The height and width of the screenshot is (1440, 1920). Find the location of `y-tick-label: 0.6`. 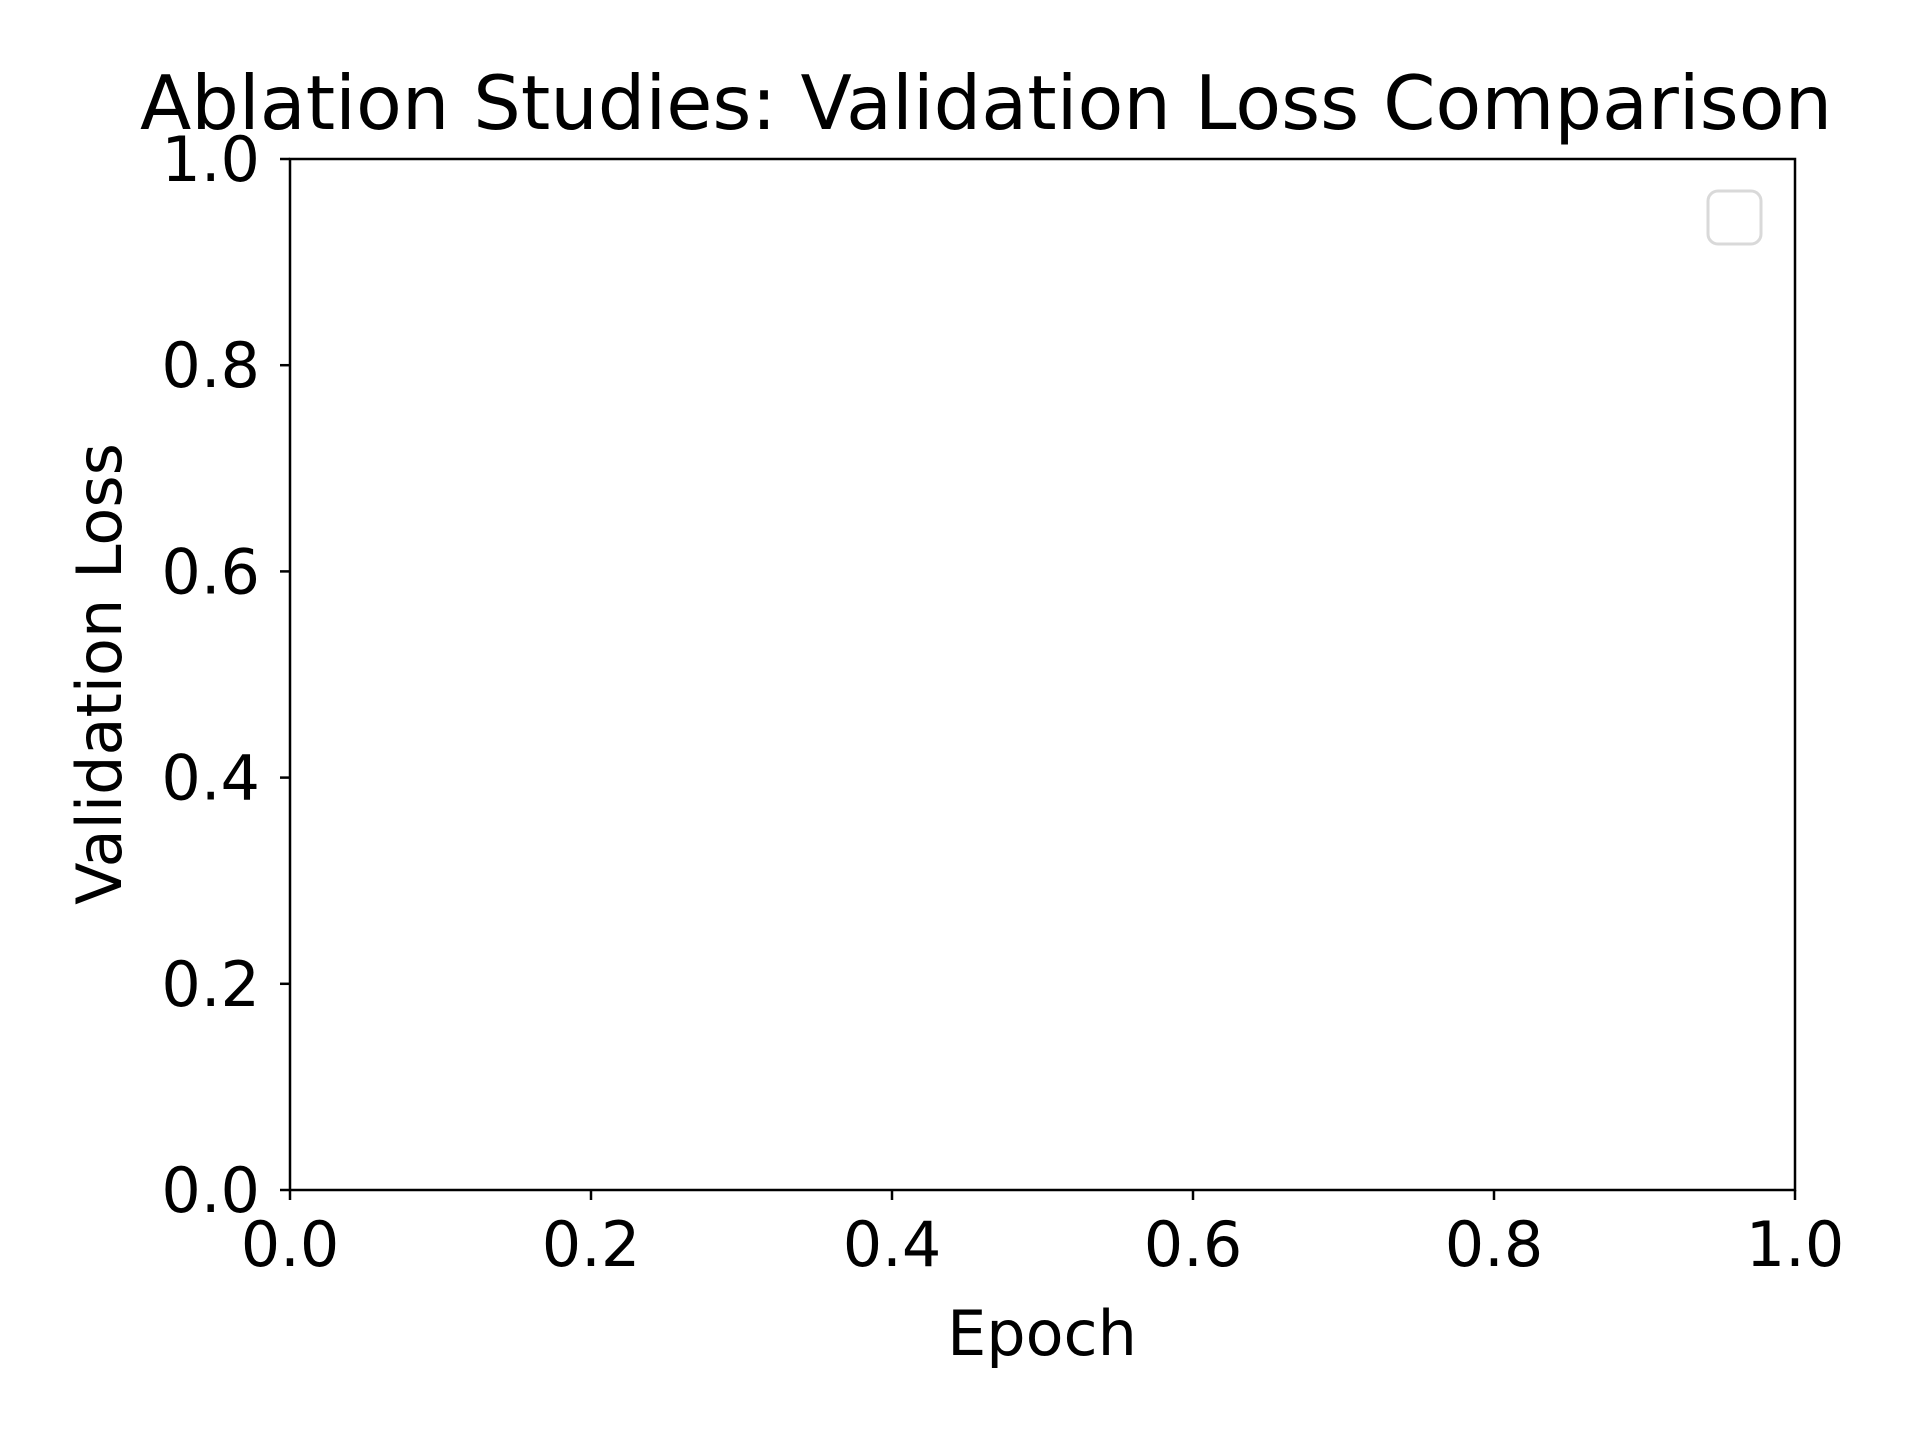

y-tick-label: 0.6 is located at coordinates (210, 571).